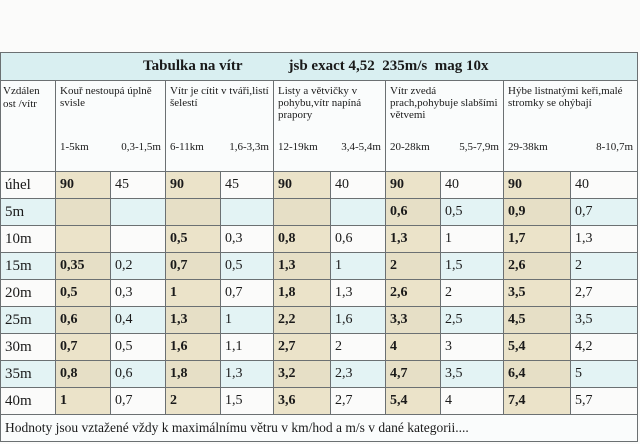 This screenshot has width=640, height=444. What do you see at coordinates (138, 320) in the screenshot?
I see `value-cell: 0,4` at bounding box center [138, 320].